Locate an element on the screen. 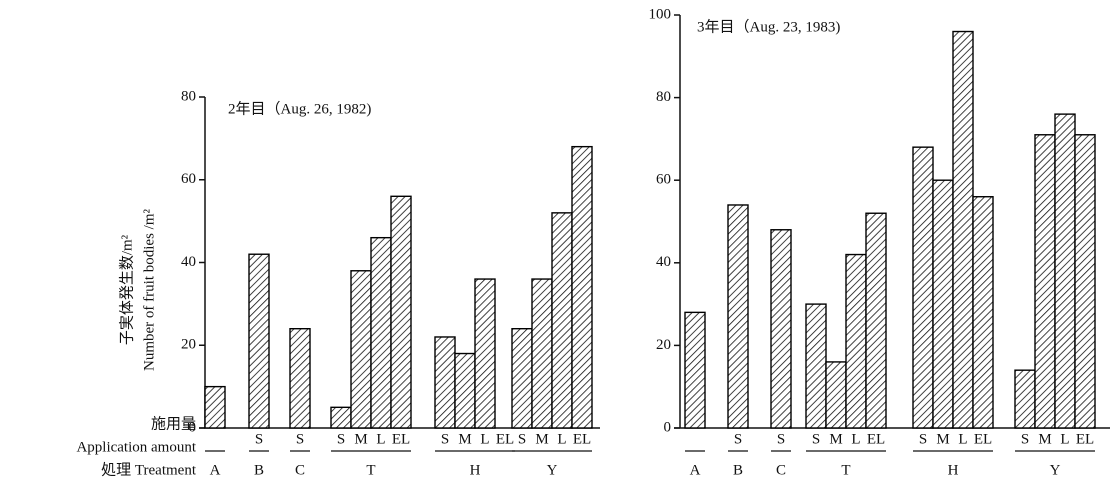  row-label: 施用量 is located at coordinates (173, 423).